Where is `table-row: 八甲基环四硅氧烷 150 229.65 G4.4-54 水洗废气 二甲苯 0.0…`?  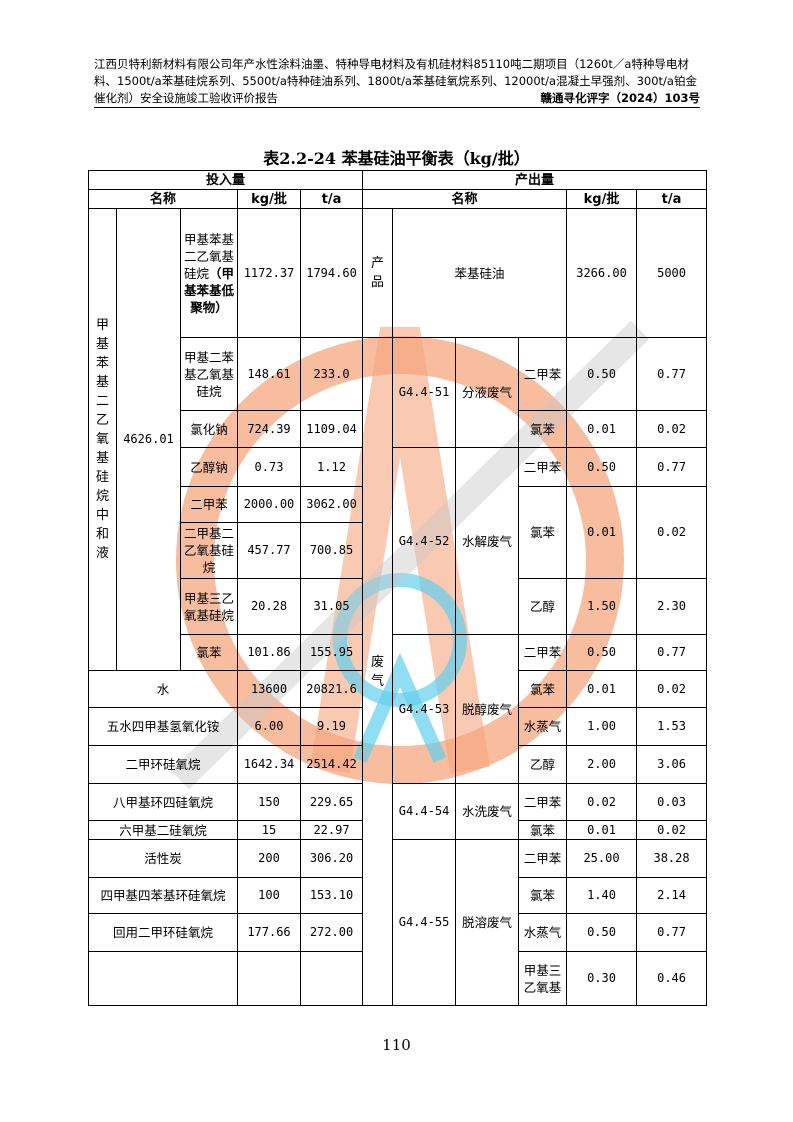
table-row: 八甲基环四硅氧烷 150 229.65 G4.4-54 水洗废气 二甲苯 0.0… is located at coordinates (398, 811).